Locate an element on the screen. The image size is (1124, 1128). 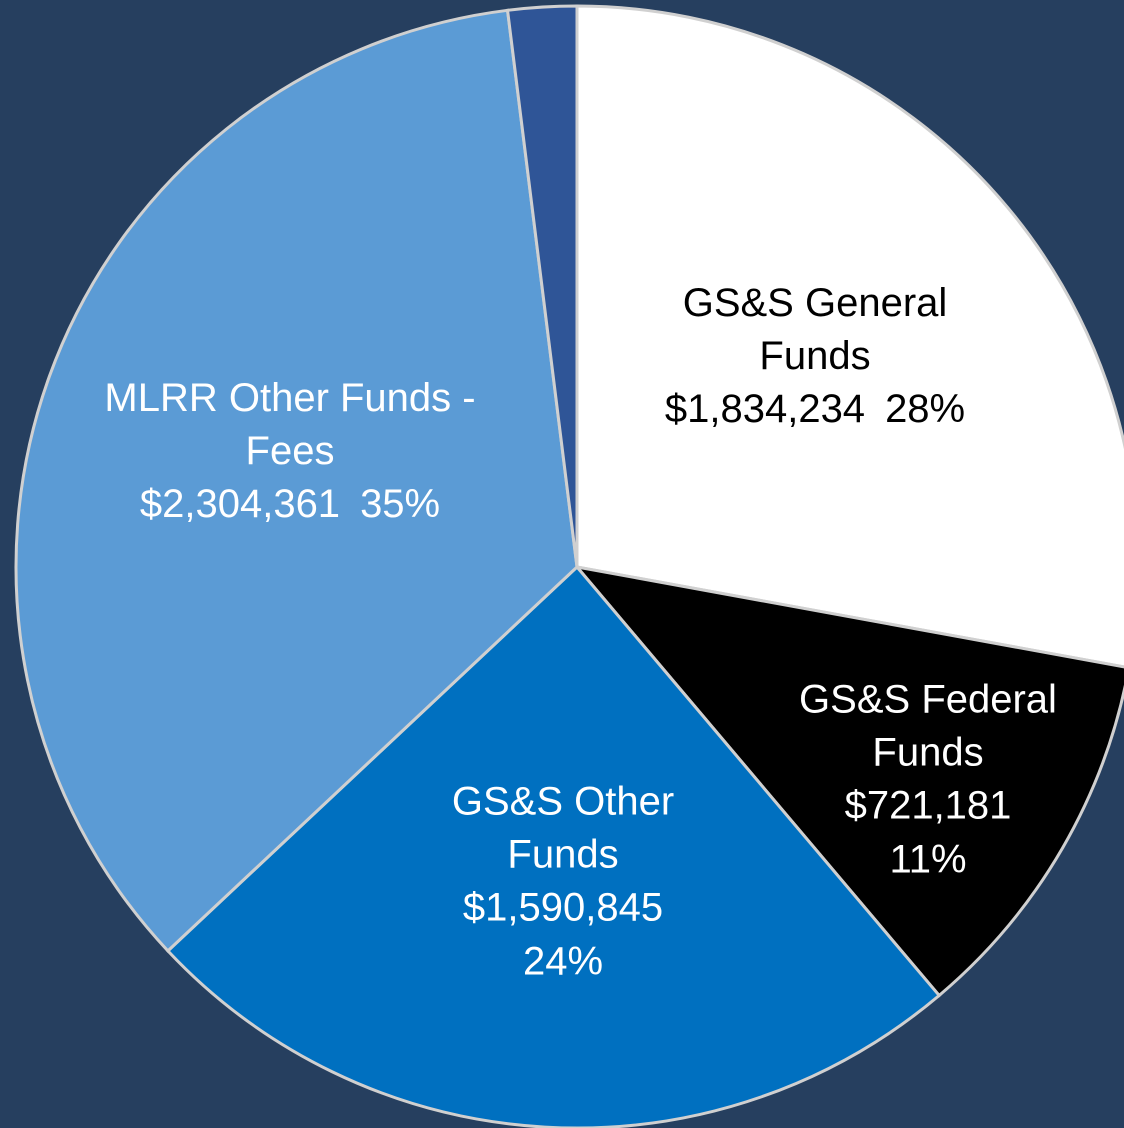
percent-label: 35% is located at coordinates (400, 504).